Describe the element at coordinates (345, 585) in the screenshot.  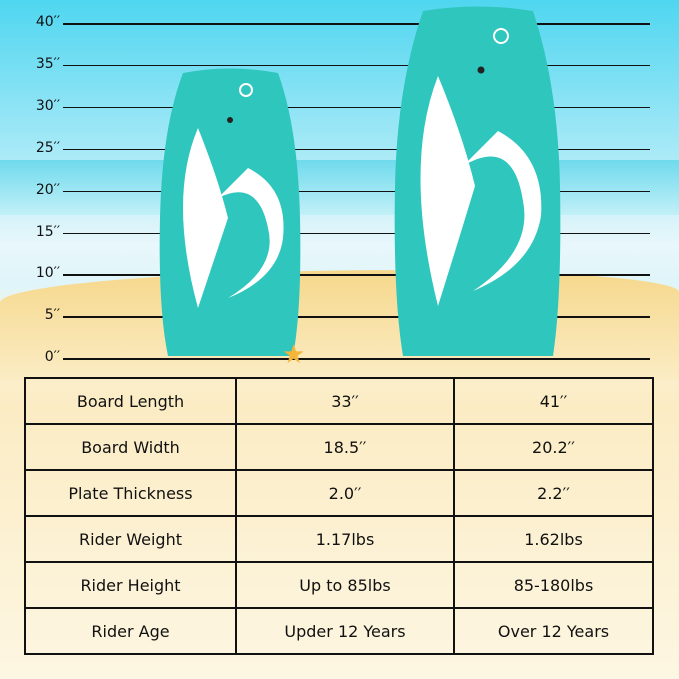
I see `small-board-value: Up to 85lbs` at that location.